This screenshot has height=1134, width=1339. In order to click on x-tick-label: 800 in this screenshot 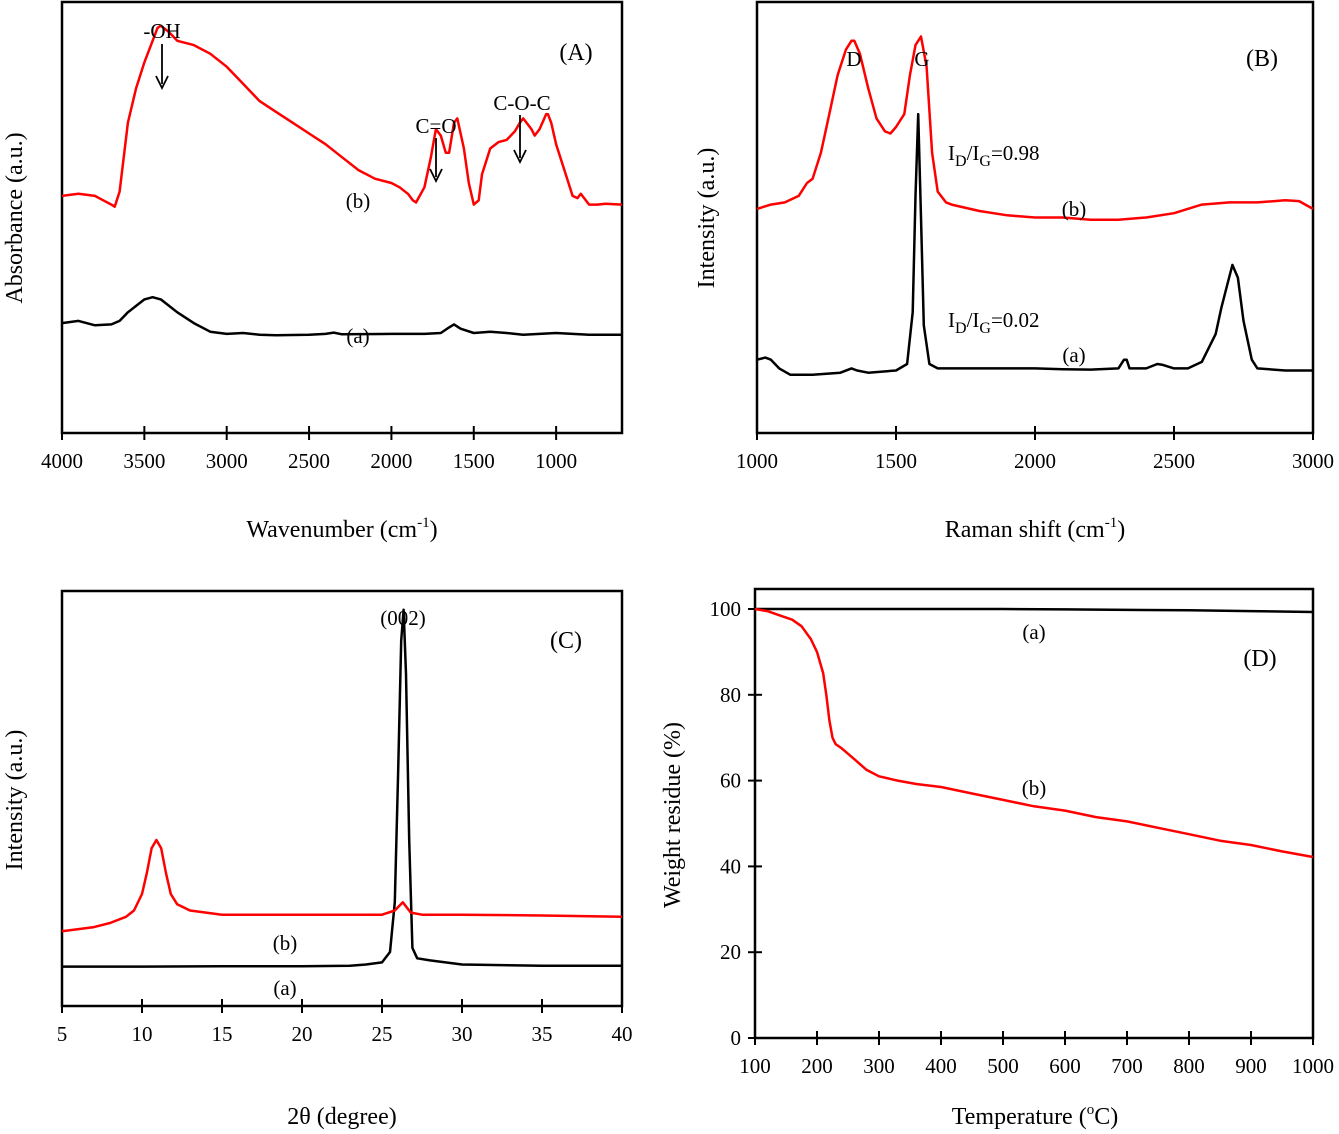, I will do `click(1189, 1066)`.